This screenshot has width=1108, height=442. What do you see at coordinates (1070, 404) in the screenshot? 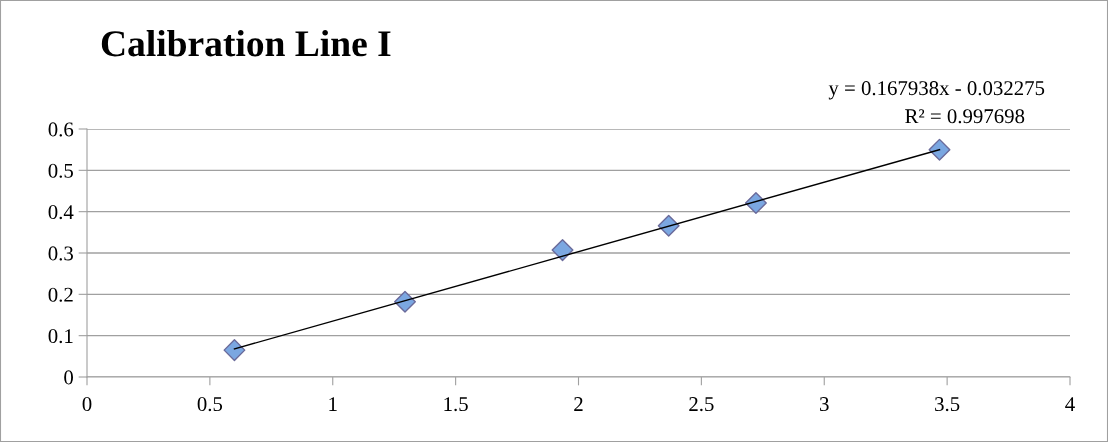
I see `x-tick-label: 4` at bounding box center [1070, 404].